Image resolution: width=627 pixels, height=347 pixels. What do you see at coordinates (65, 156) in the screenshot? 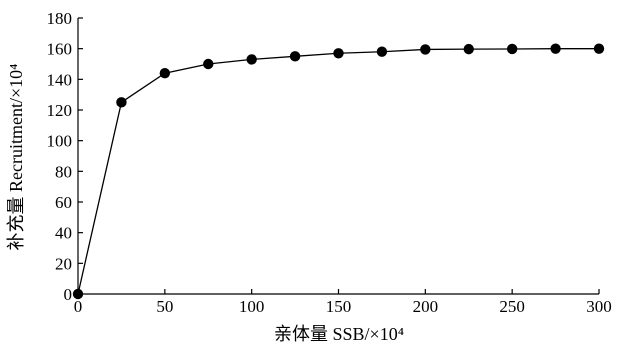
I see `y-ticks: 0 20 40 60 80 100 120 140 160 180` at bounding box center [65, 156].